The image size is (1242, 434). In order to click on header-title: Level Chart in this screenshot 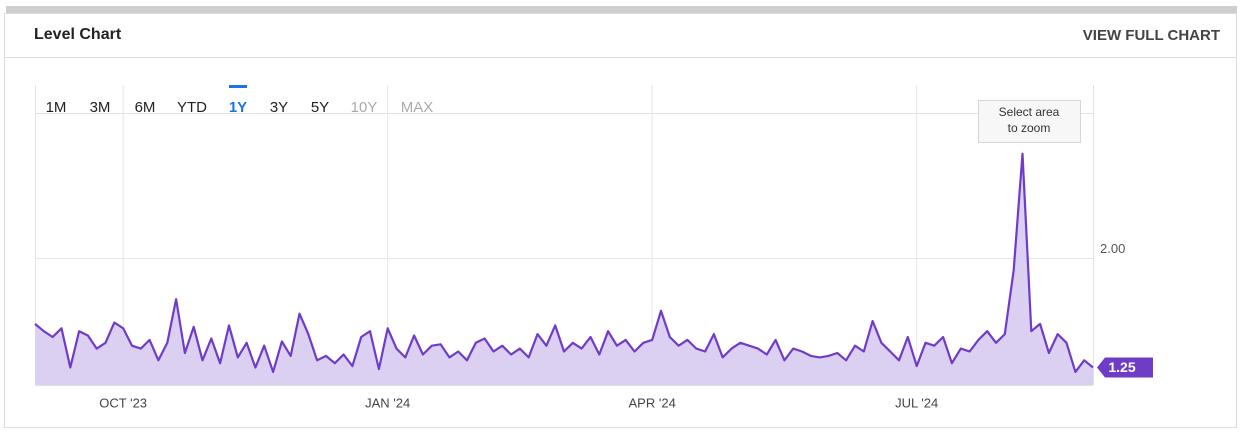, I will do `click(78, 34)`.